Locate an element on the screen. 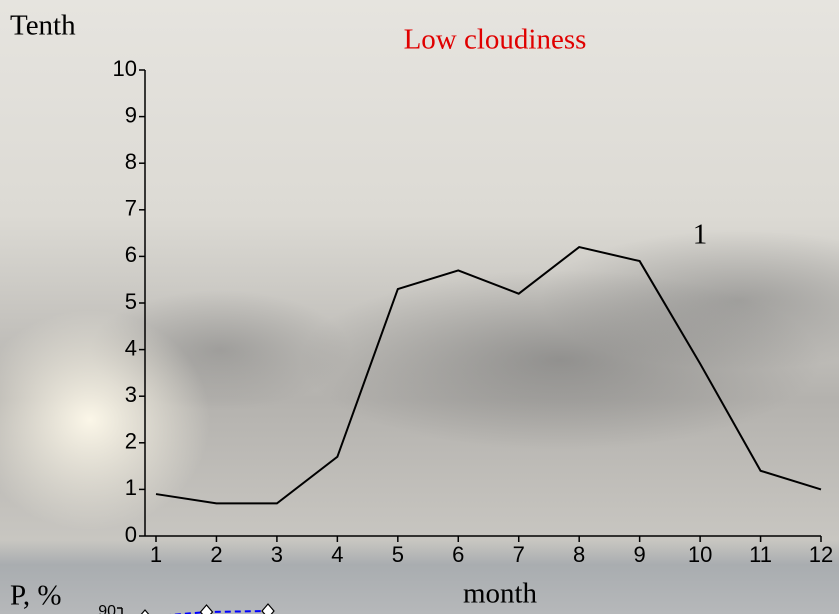  y-tick-label: 3 is located at coordinates (131, 394).